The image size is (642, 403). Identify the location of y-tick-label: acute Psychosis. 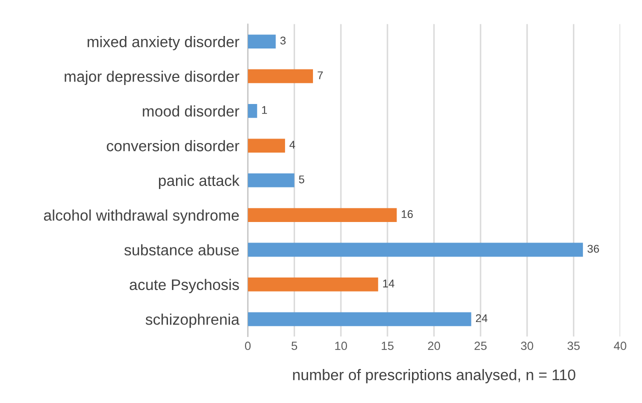
(184, 286).